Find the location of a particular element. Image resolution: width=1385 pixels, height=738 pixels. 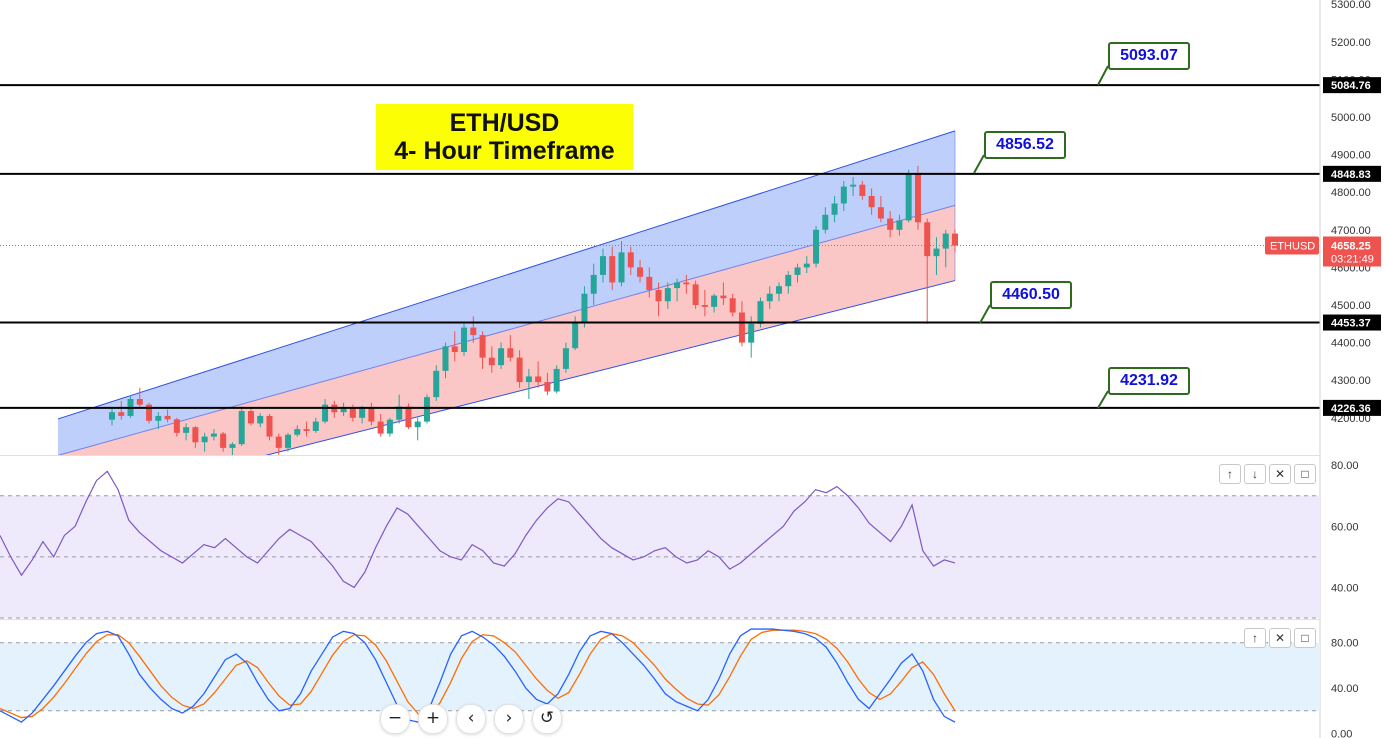

scroll-left-button: ‹ is located at coordinates (471, 719).